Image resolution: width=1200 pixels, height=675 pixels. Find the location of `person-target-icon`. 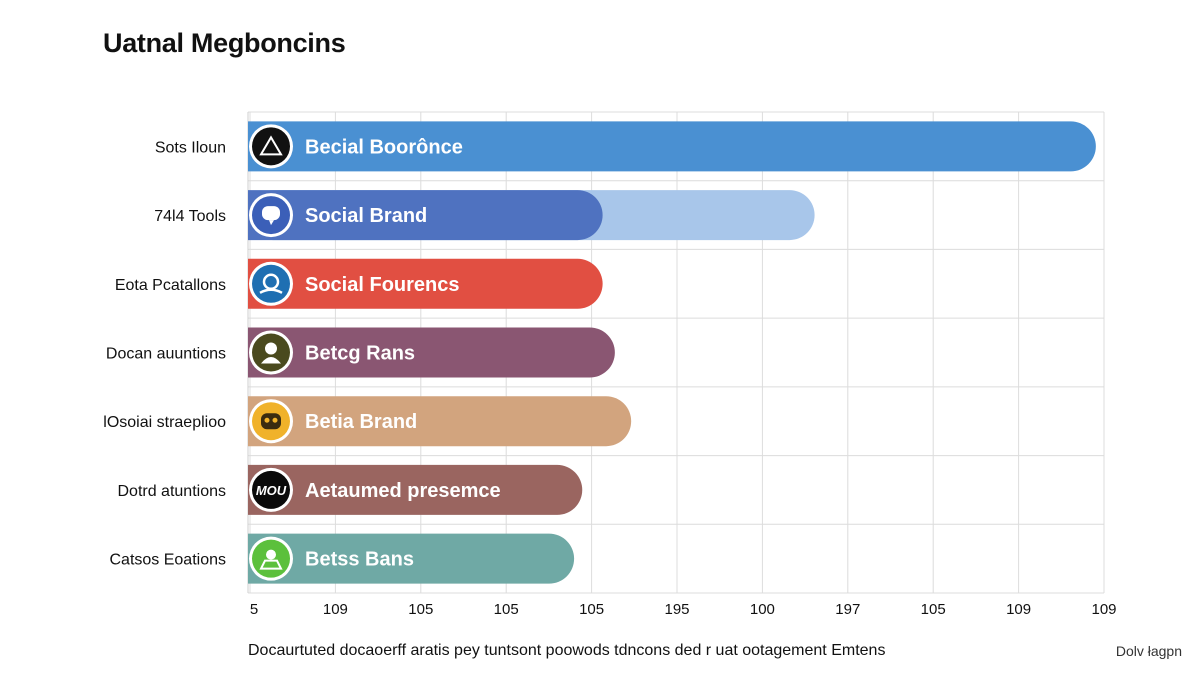

person-target-icon is located at coordinates (271, 283).